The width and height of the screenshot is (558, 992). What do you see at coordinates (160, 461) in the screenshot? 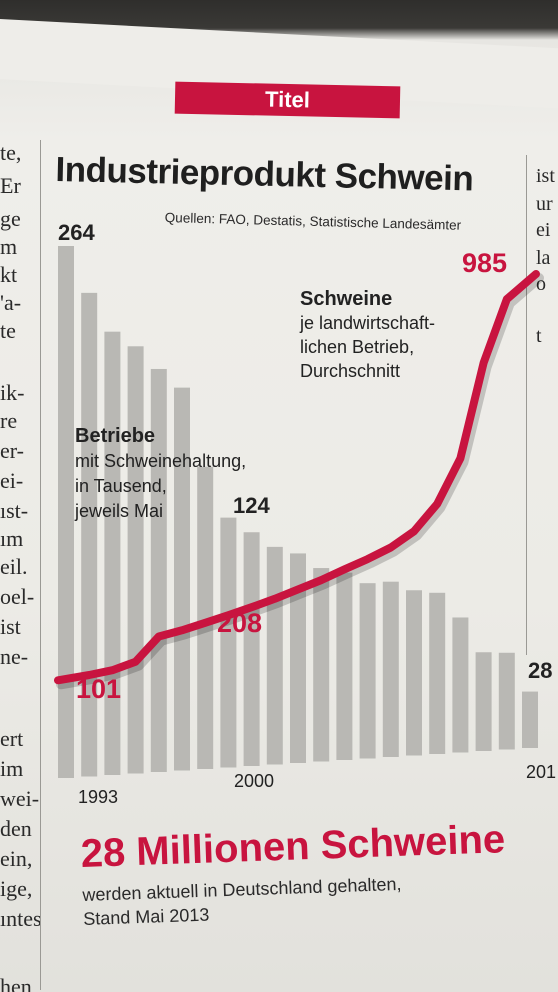
I see `legend-betriebe-line: mit Schweinehaltung,` at bounding box center [160, 461].